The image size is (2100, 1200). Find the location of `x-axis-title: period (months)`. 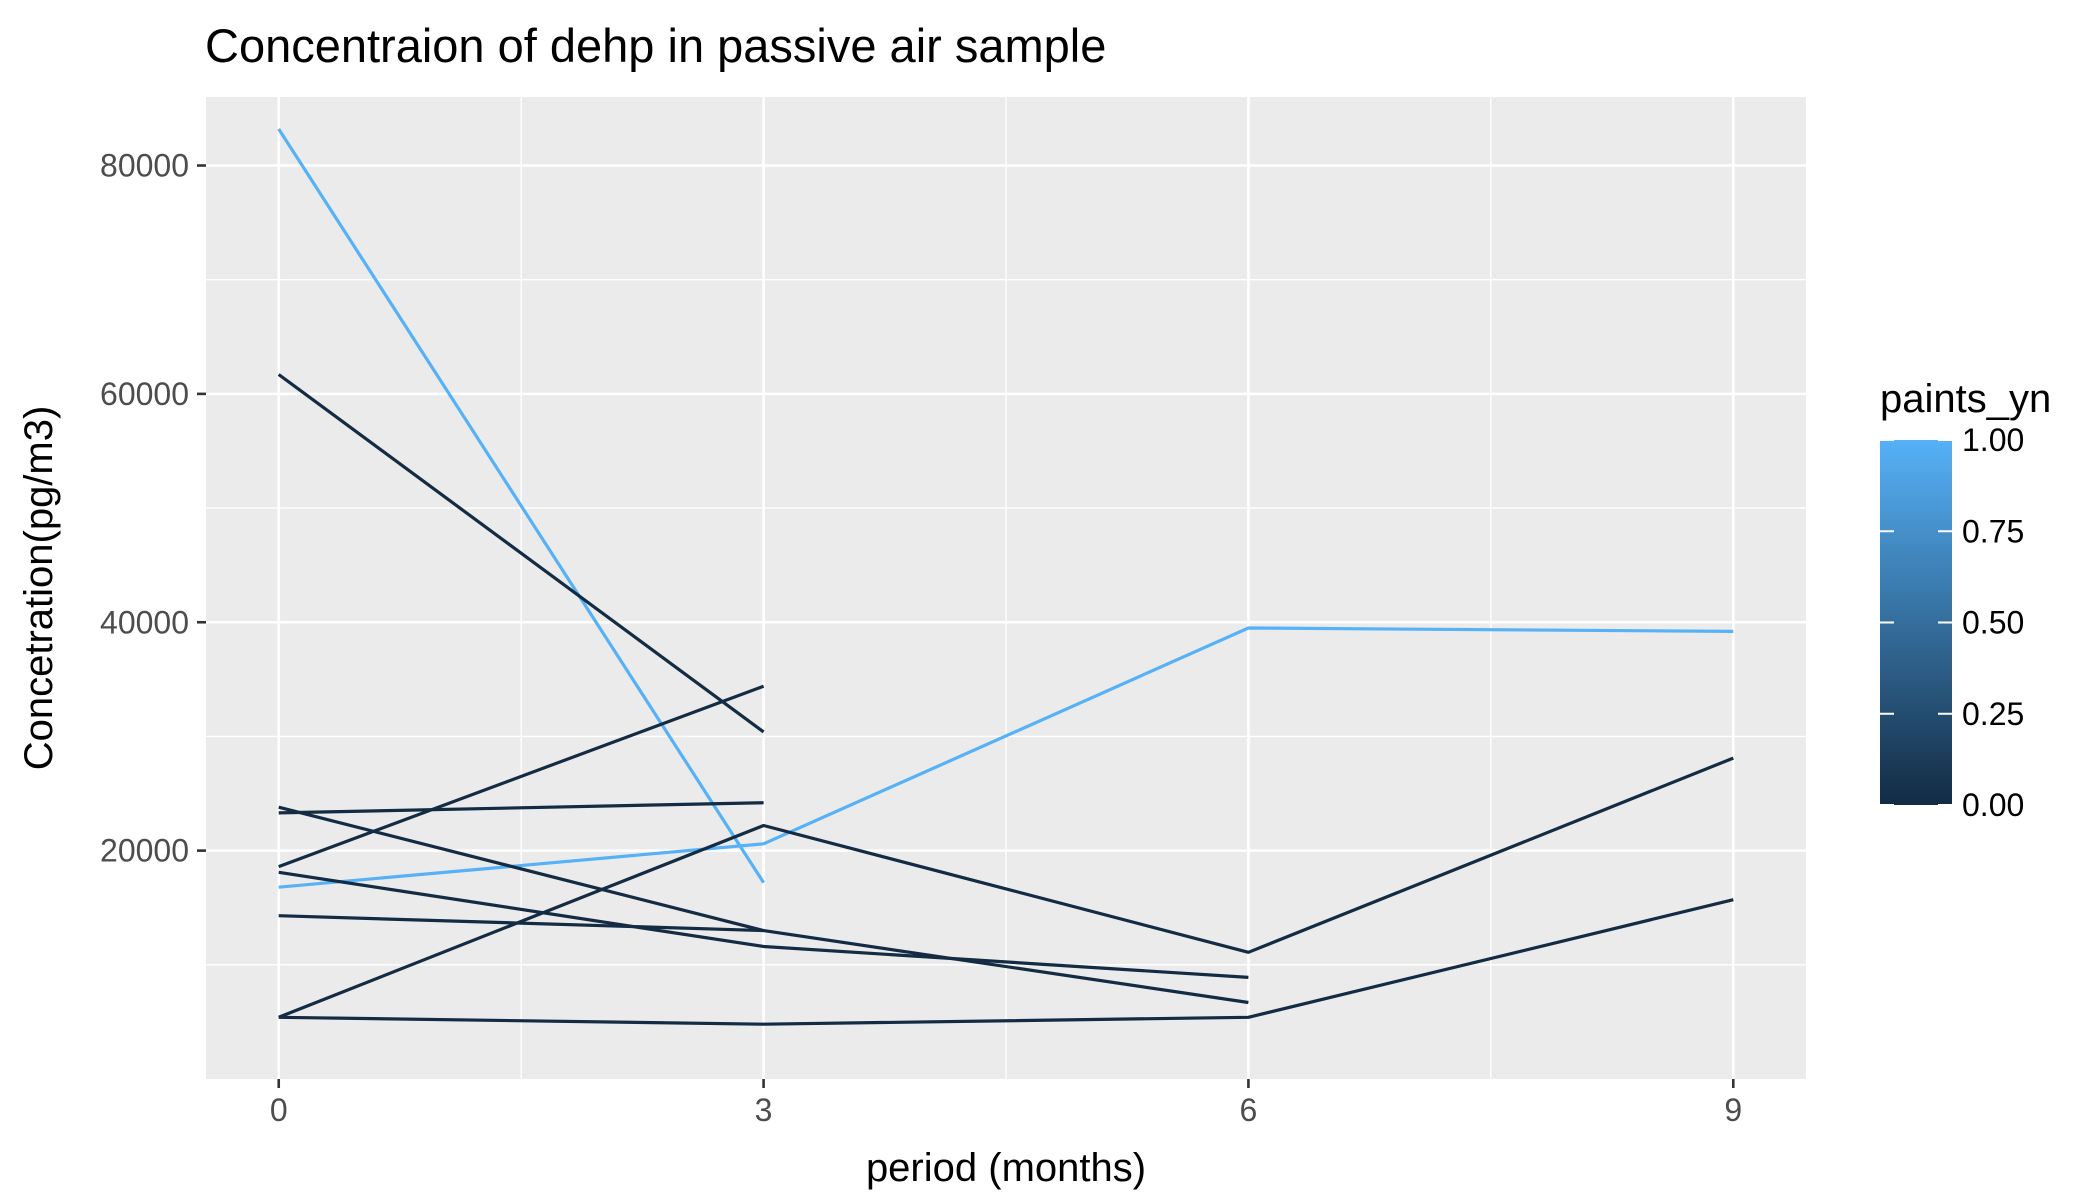

x-axis-title: period (months) is located at coordinates (1006, 1168).